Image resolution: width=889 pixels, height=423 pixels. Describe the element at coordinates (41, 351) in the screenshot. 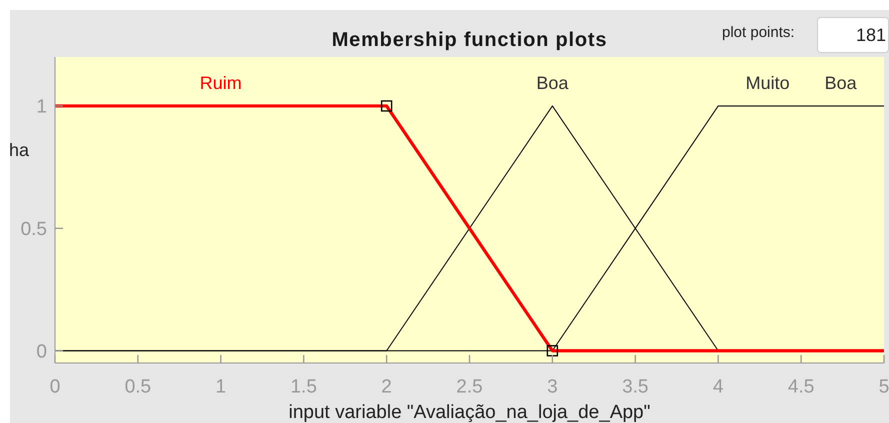

I see `y-tick-label: 0` at that location.